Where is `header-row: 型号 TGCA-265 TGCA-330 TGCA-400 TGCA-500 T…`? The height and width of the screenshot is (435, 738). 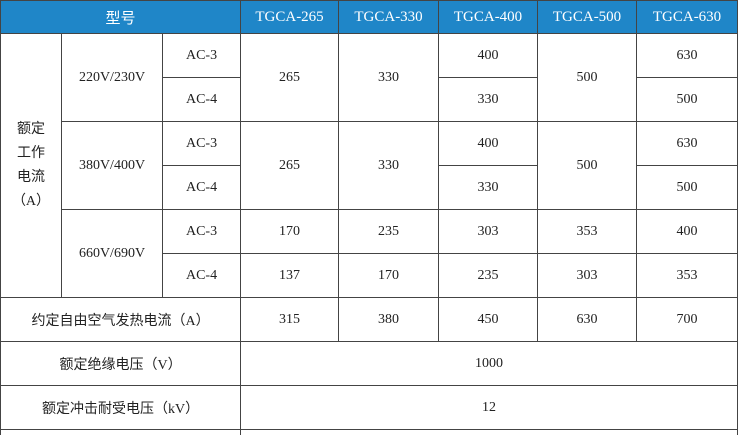 header-row: 型号 TGCA-265 TGCA-330 TGCA-400 TGCA-500 T… is located at coordinates (369, 17).